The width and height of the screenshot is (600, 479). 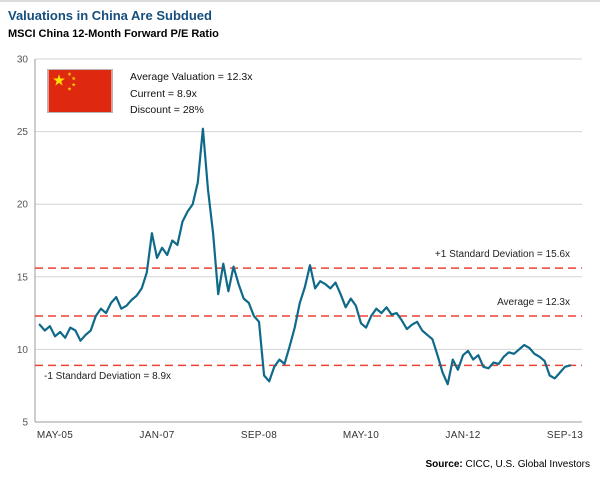 What do you see at coordinates (462, 435) in the screenshot?
I see `x-axis-tick-label: JAN-12` at bounding box center [462, 435].